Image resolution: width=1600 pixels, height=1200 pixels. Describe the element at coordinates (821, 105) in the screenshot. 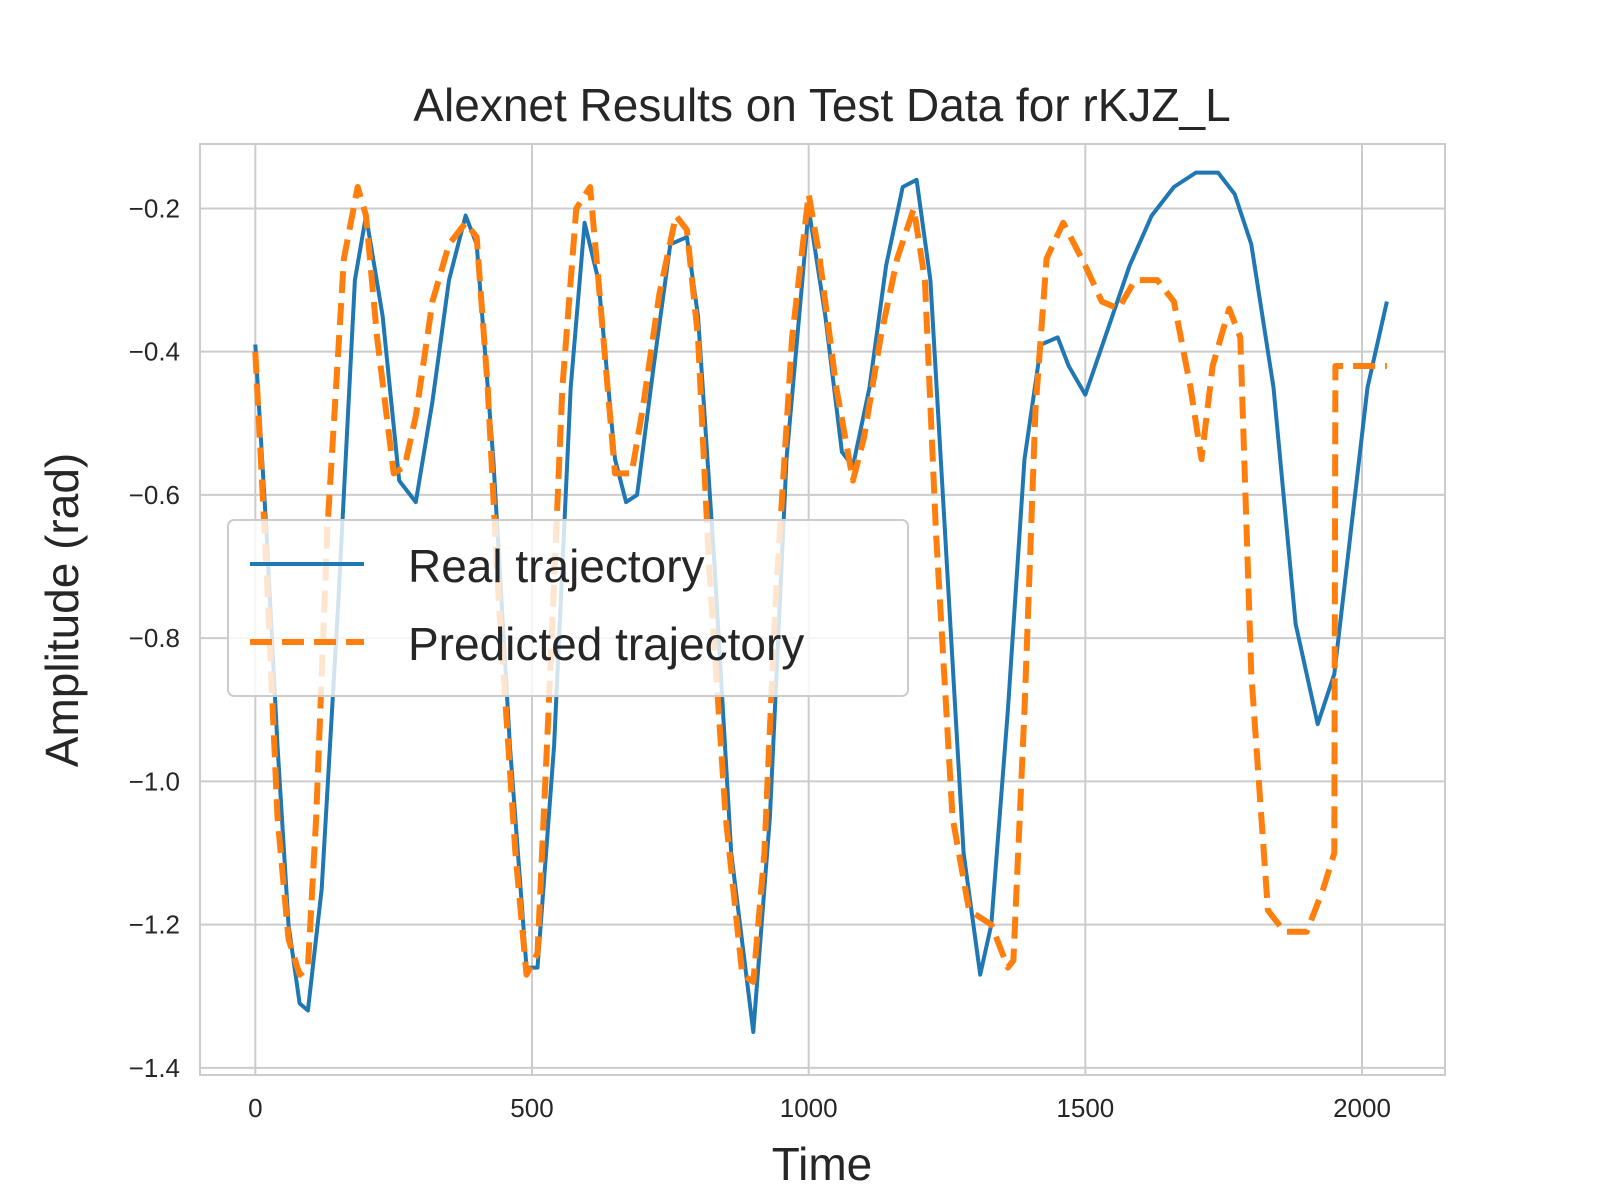

I see `chart-title: Alexnet Results on Test Data for rKJZ_L` at that location.